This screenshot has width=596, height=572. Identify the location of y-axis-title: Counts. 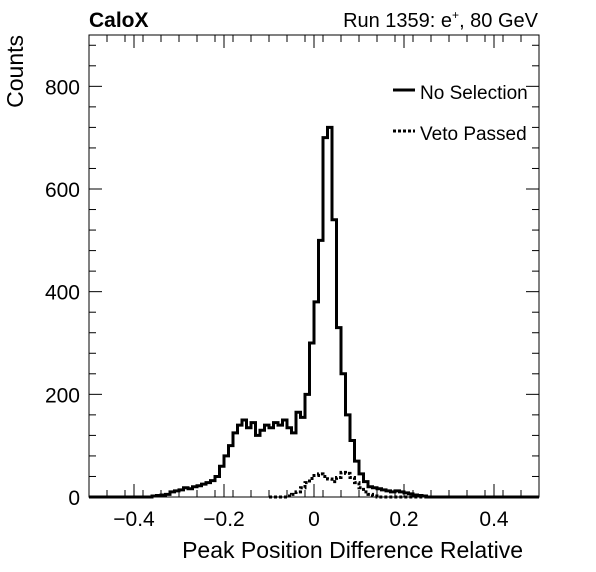
(15, 71).